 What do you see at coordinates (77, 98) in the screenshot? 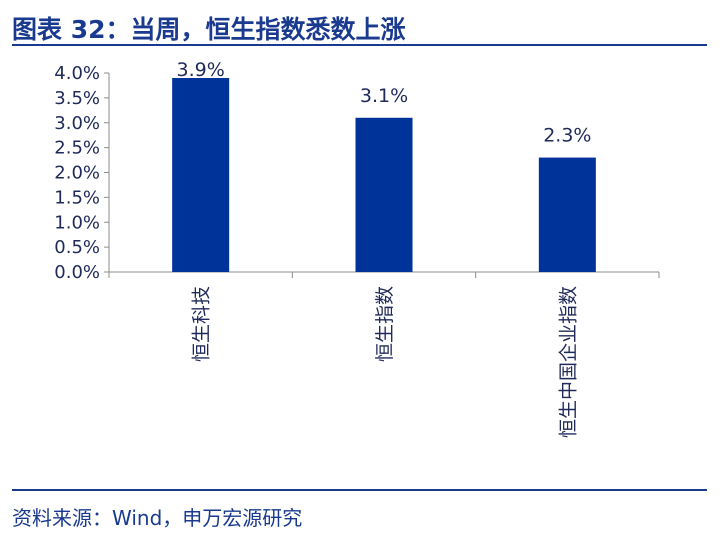
I see `y-tick-label: 3.5%` at bounding box center [77, 98].